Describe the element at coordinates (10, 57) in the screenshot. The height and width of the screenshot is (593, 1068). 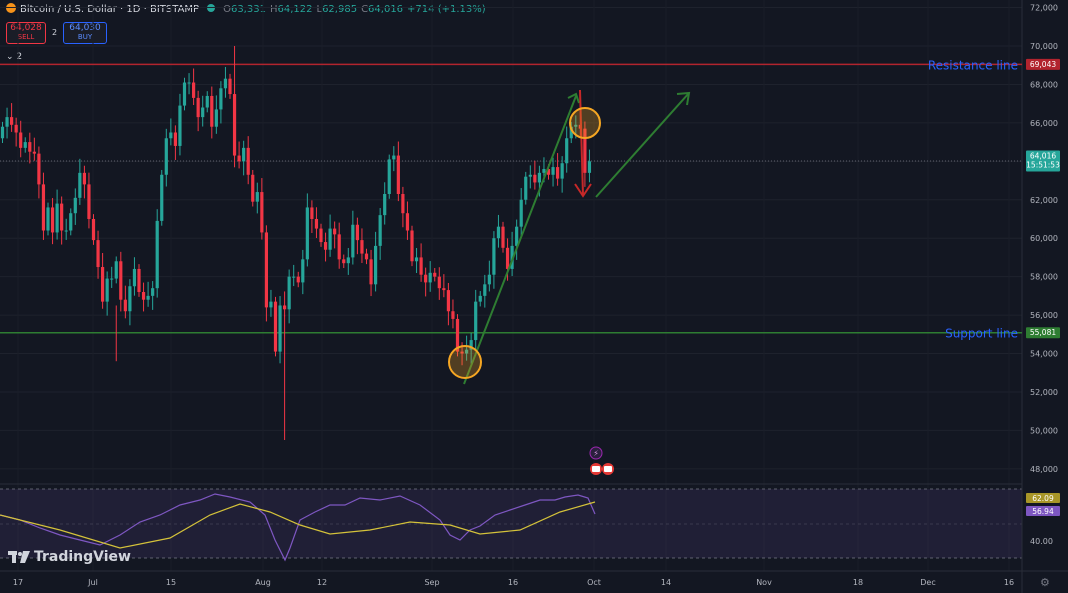
I see `chevron-down-icon: ⌄` at that location.